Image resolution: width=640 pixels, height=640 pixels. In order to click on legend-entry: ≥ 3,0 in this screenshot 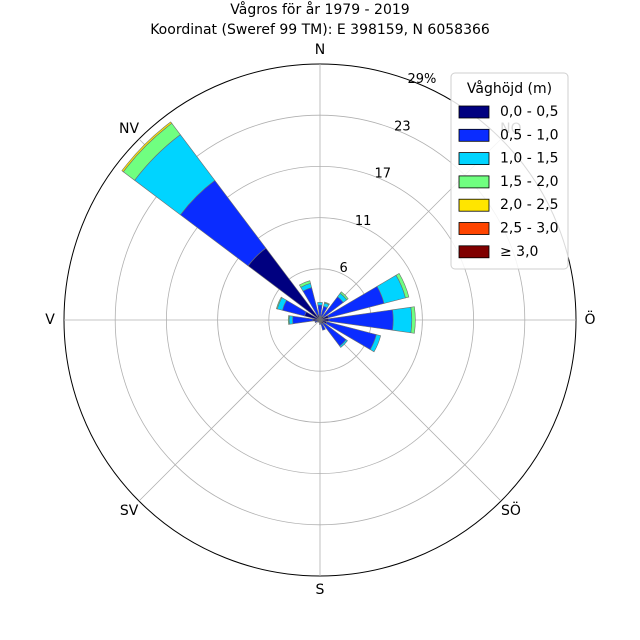, I will do `click(519, 252)`.